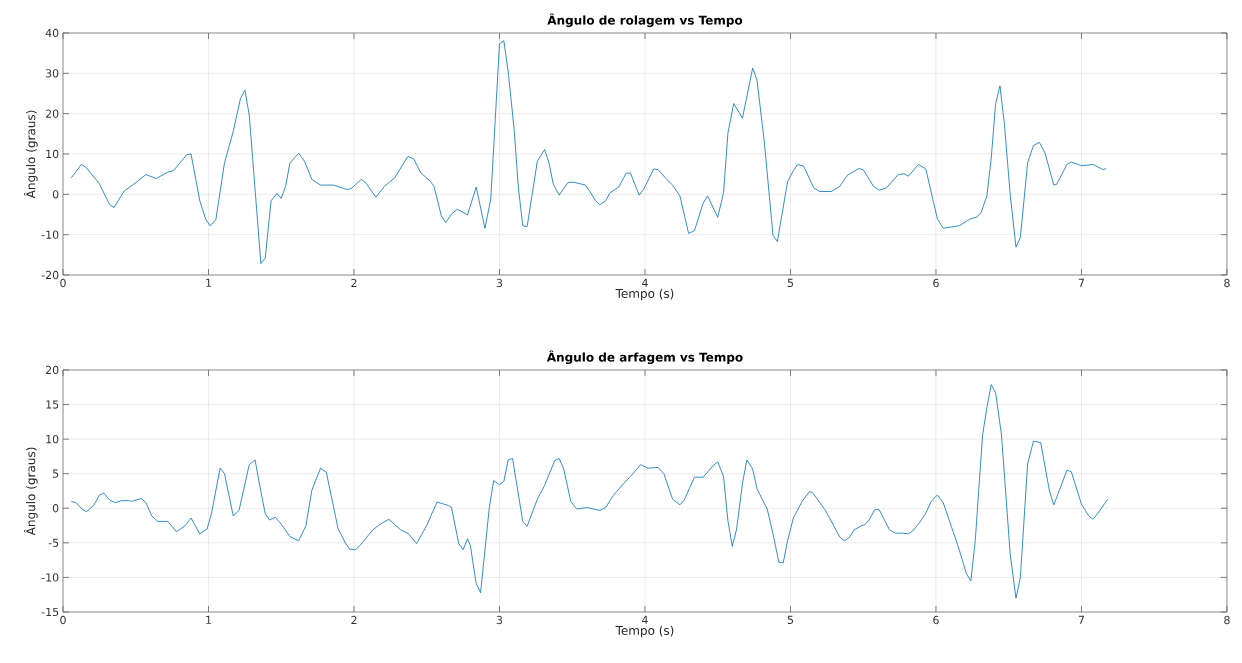  I want to click on y-tick-label: 5, so click(55, 473).